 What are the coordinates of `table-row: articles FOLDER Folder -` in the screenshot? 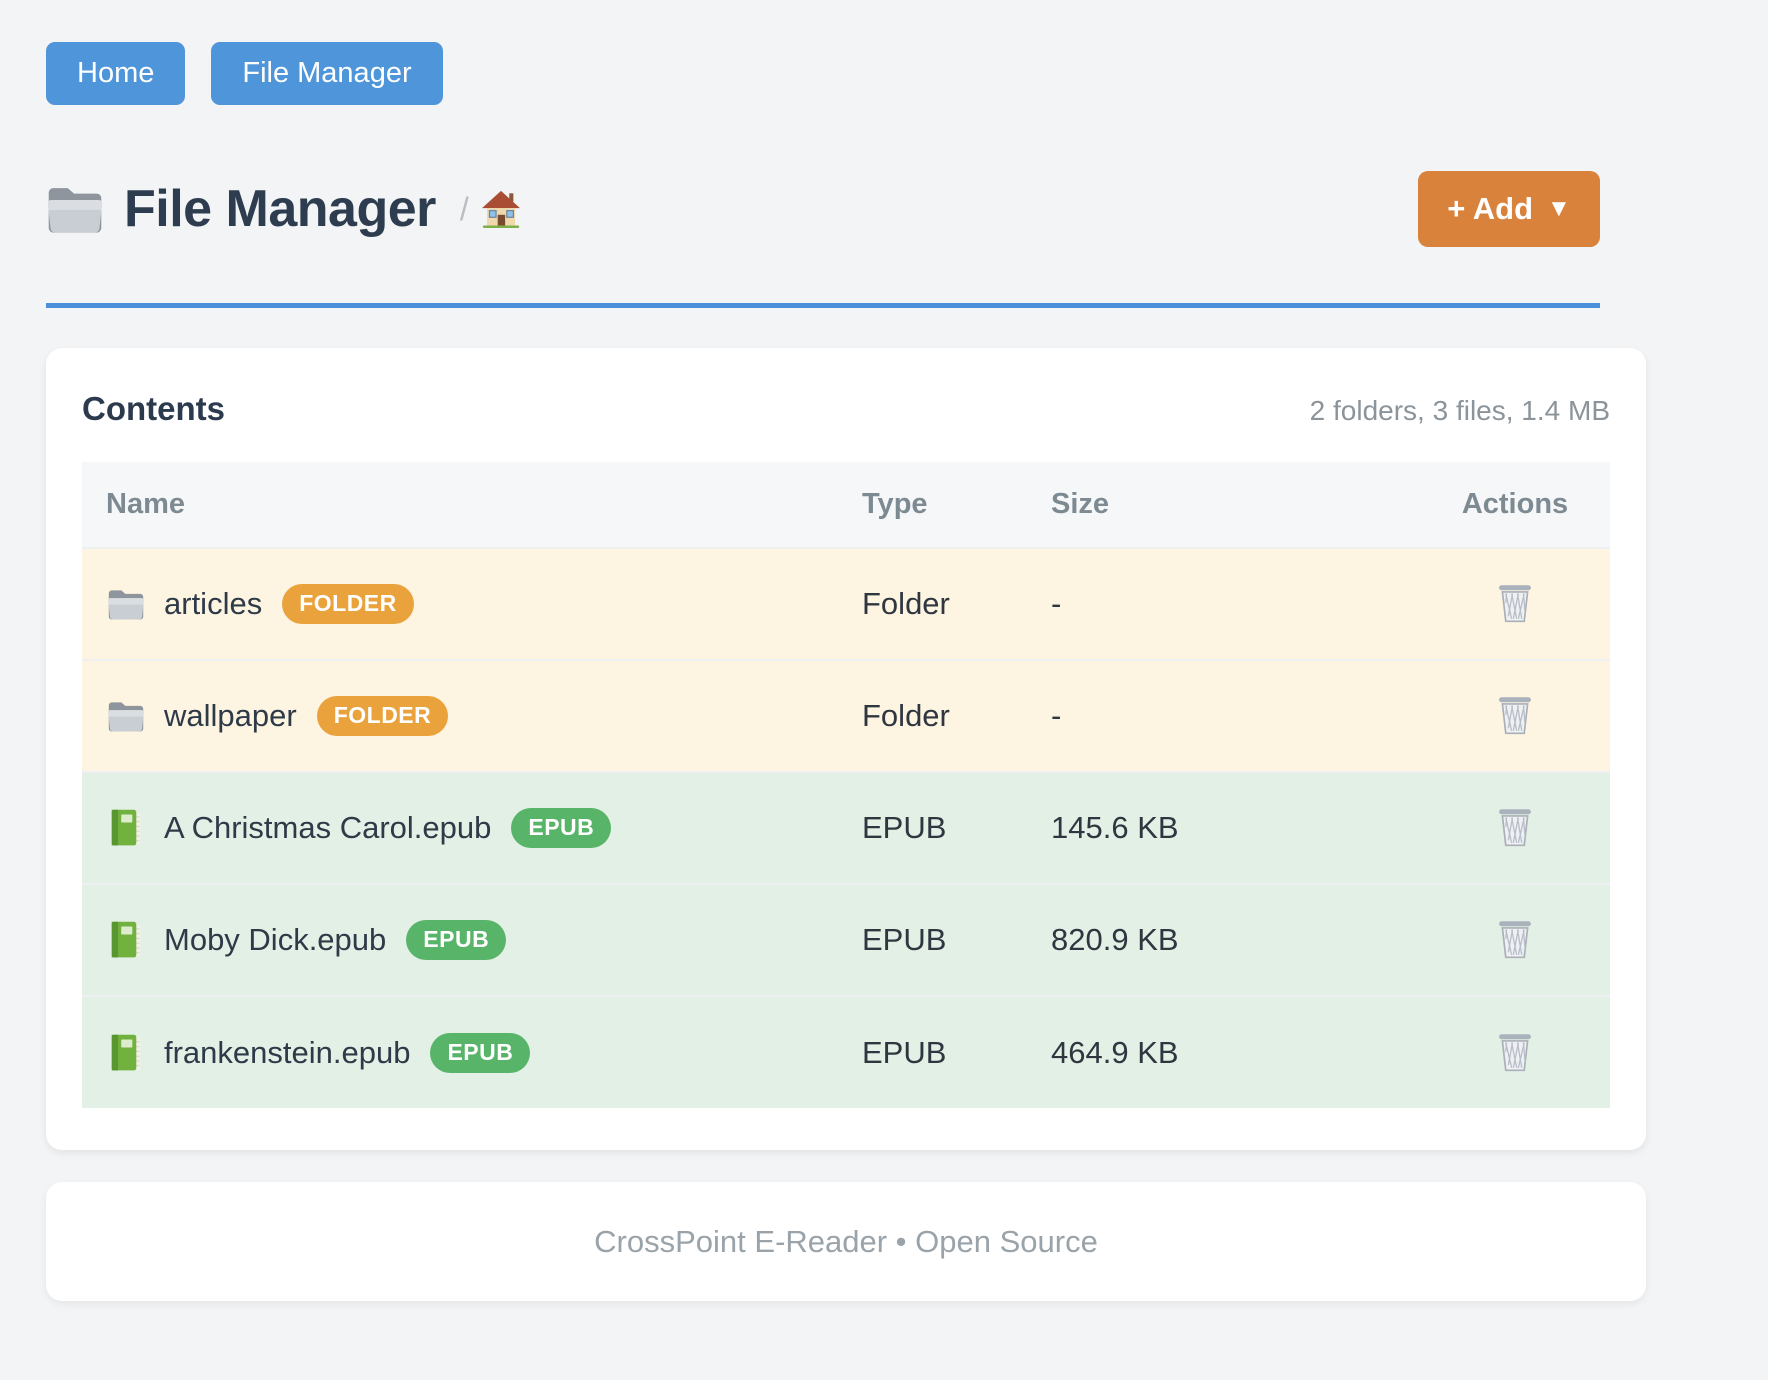 It's located at (846, 604).